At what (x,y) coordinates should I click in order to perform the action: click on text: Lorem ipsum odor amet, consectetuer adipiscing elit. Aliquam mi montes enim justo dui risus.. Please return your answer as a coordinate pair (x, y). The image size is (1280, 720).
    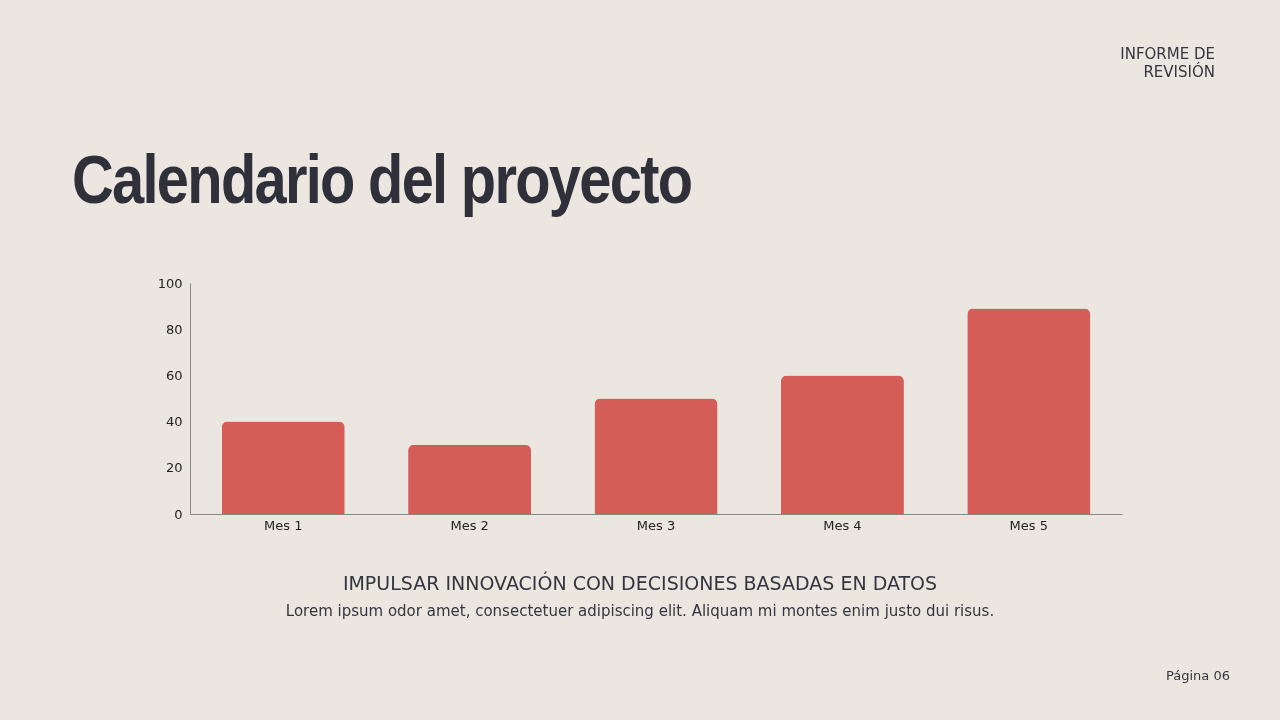
    Looking at the image, I should click on (640, 611).